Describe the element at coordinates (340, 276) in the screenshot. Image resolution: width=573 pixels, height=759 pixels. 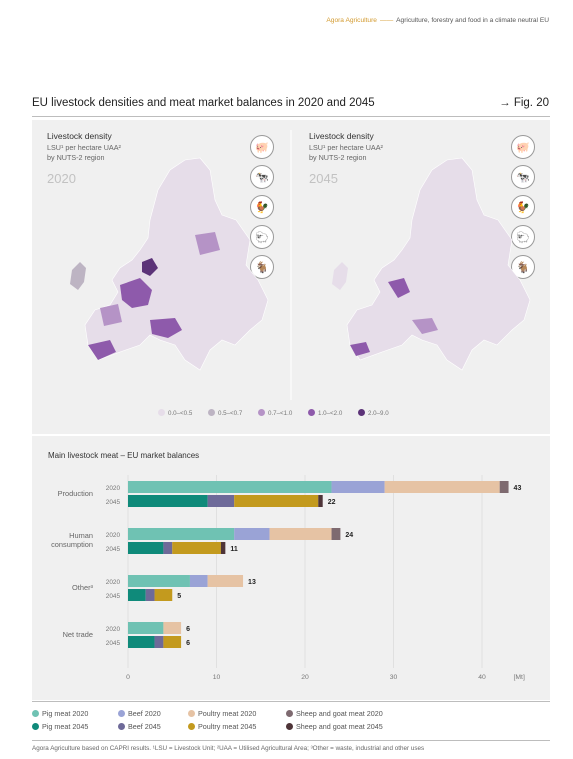
I see `map-2045-uk` at that location.